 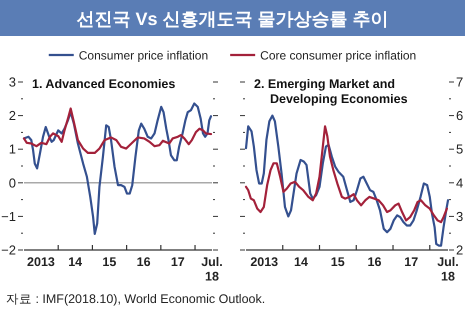 What do you see at coordinates (12, 149) in the screenshot?
I see `y-tick-label: 1` at bounding box center [12, 149].